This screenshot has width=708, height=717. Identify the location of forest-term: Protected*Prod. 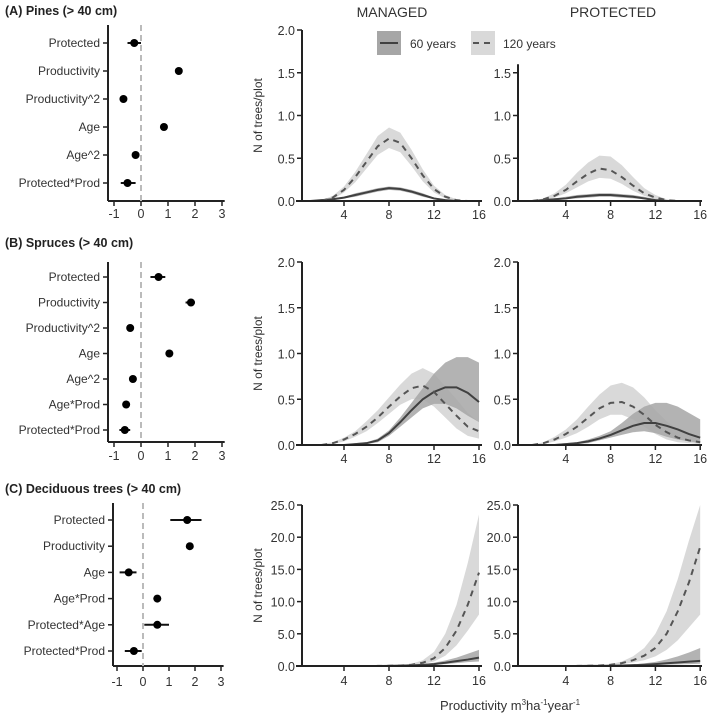
(77, 183).